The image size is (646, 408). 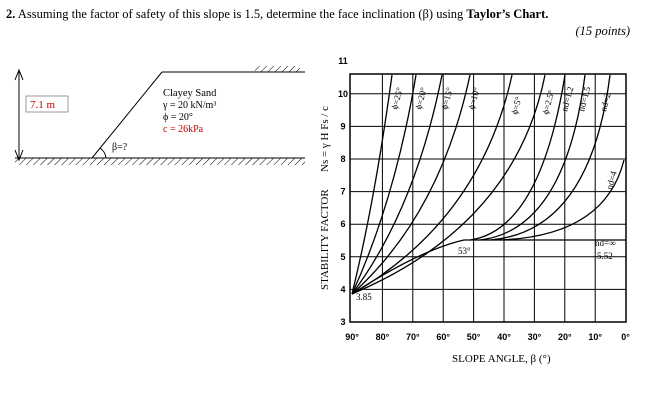 I want to click on arrow-heads, so click(x=19, y=115).